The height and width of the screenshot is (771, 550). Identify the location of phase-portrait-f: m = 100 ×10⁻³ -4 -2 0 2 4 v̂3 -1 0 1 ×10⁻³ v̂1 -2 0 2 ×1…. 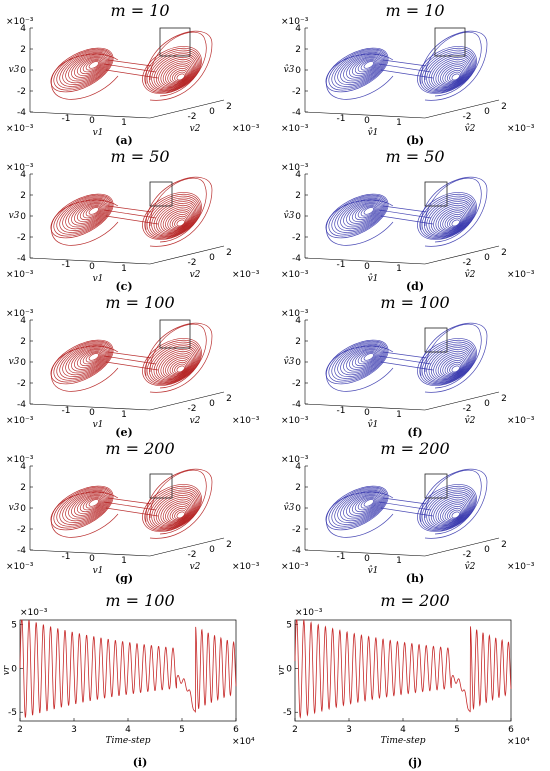
(408, 365).